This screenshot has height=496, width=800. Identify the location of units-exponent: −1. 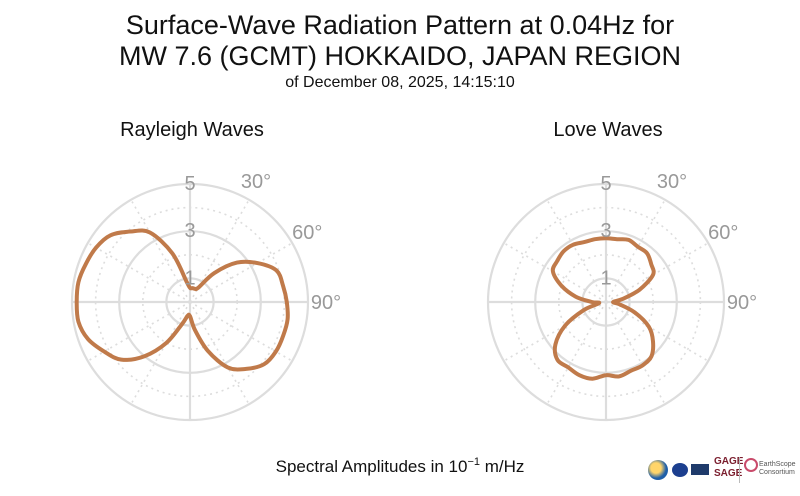
(473, 462).